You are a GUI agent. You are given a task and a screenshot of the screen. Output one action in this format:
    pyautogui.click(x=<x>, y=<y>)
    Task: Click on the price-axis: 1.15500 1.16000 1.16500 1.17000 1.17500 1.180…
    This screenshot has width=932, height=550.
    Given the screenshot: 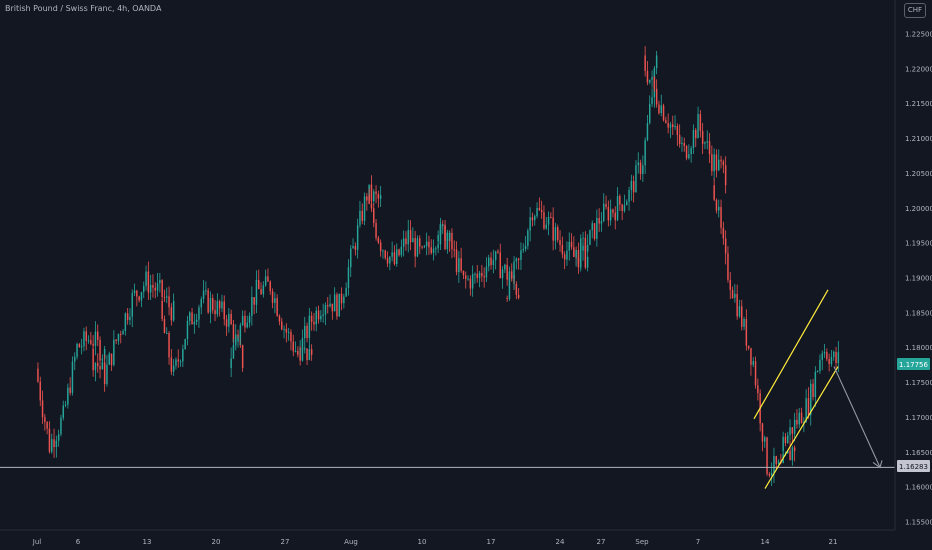 What is the action you would take?
    pyautogui.click(x=918, y=279)
    